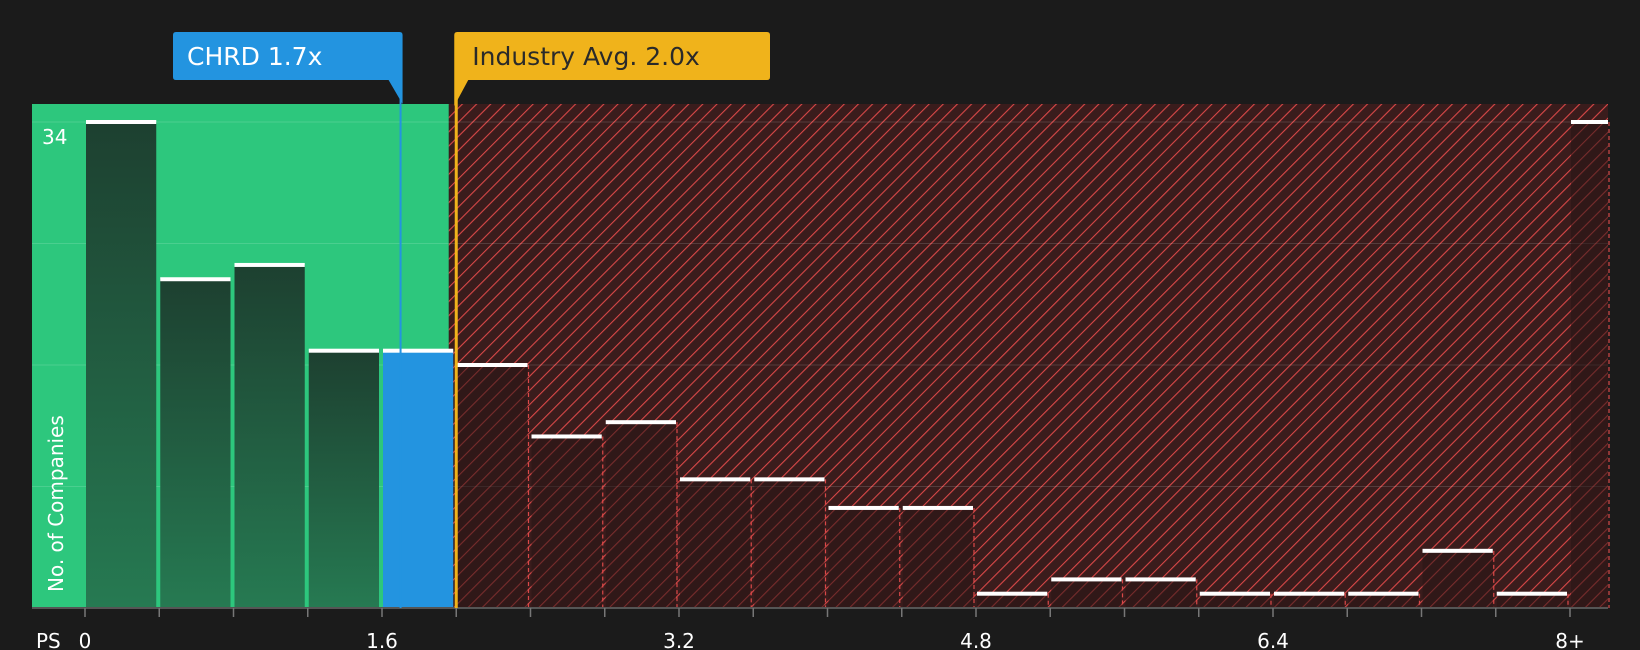 The image size is (1640, 650). I want to click on industry-callout-label: Industry Avg. 2.0x, so click(586, 56).